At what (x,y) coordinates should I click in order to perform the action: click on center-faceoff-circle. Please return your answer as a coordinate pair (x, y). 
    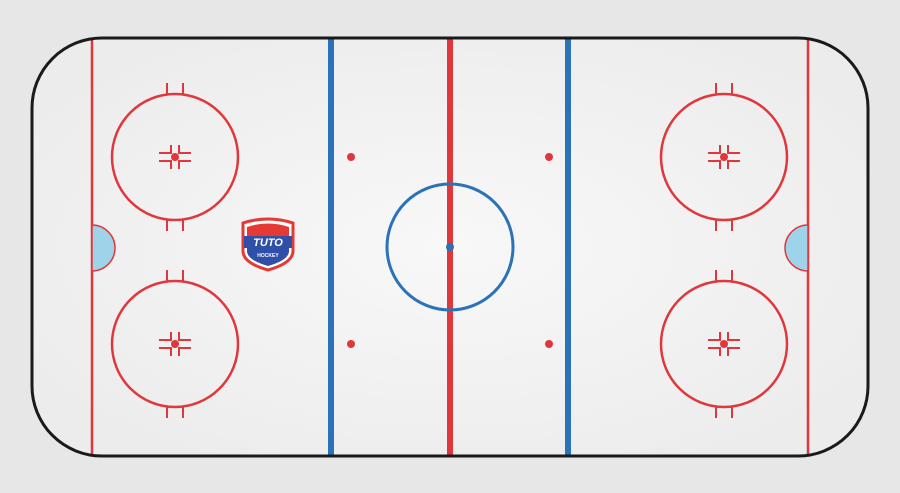
    Looking at the image, I should click on (450, 247).